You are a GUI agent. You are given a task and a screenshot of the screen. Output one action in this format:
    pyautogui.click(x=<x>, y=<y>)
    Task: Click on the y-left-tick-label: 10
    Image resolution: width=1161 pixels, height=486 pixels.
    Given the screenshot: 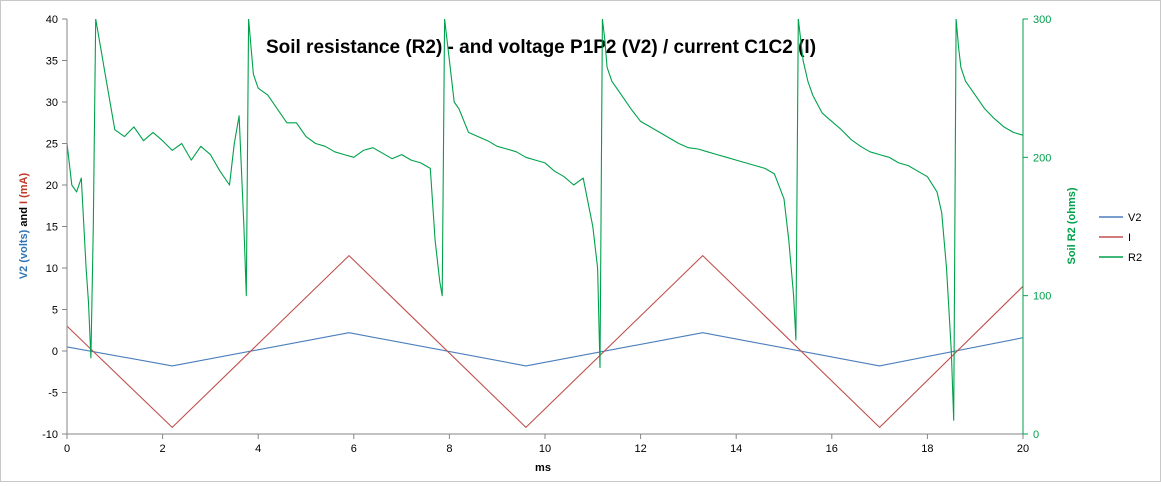 What is the action you would take?
    pyautogui.click(x=52, y=269)
    